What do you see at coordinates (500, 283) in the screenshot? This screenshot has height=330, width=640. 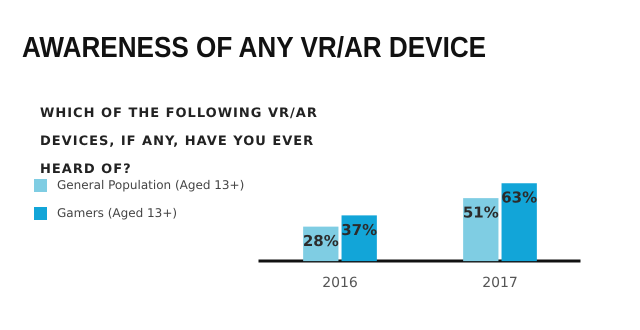 I see `x-tick-label: 2017` at bounding box center [500, 283].